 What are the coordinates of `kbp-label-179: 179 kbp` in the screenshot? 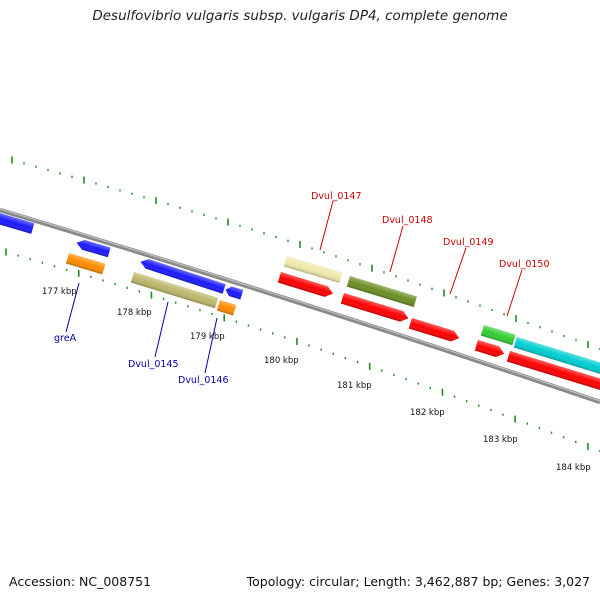 It's located at (207, 337).